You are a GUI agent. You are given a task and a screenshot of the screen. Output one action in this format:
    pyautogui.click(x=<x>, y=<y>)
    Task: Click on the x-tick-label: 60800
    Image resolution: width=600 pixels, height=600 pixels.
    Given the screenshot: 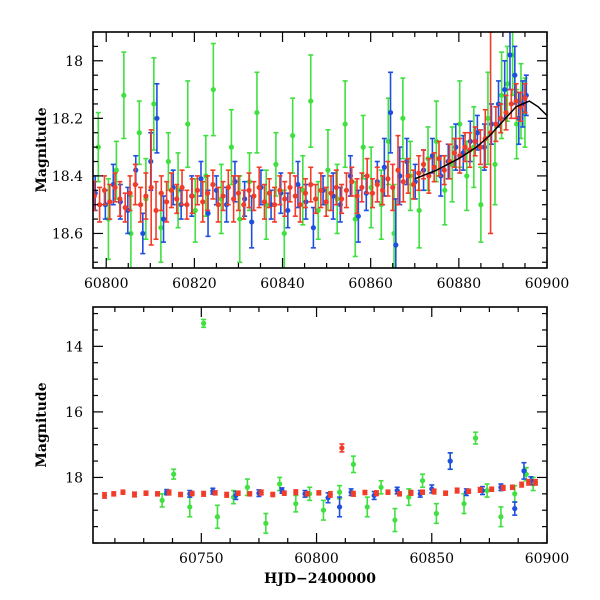 What is the action you would take?
    pyautogui.click(x=316, y=559)
    